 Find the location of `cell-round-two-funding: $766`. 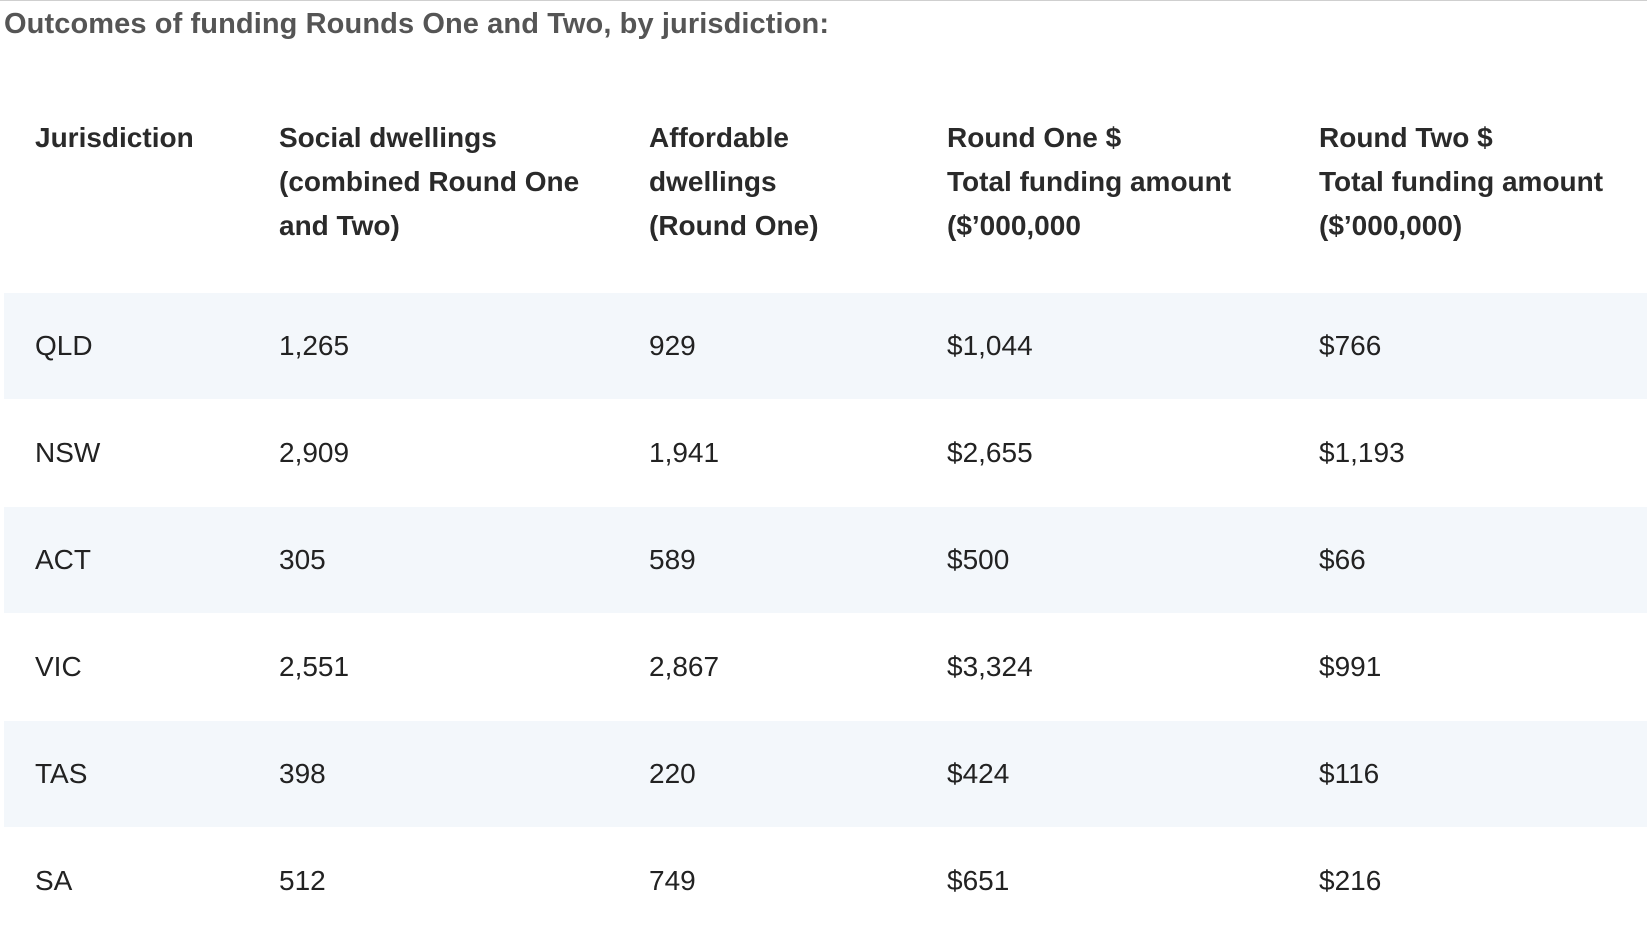

cell-round-two-funding: $766 is located at coordinates (1350, 345).